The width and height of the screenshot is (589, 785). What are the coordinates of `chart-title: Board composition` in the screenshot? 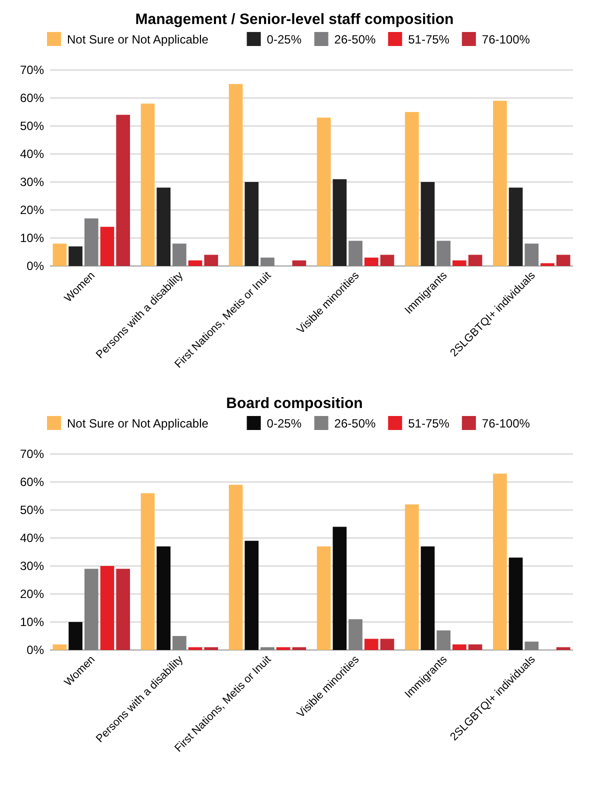 It's located at (294, 403).